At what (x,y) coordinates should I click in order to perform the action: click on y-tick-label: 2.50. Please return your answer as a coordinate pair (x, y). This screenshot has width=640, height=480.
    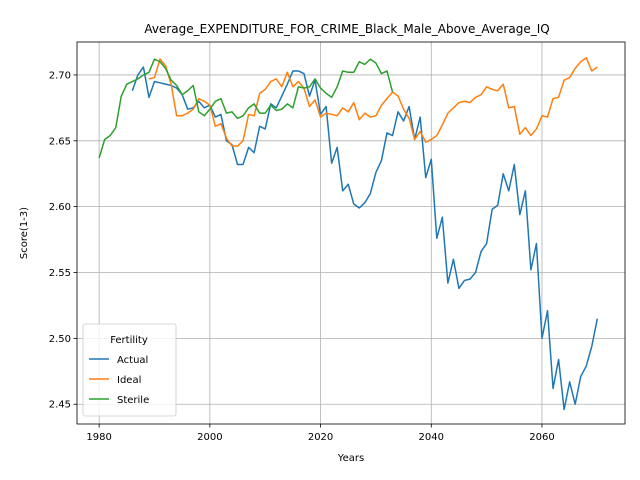
    Looking at the image, I should click on (60, 339).